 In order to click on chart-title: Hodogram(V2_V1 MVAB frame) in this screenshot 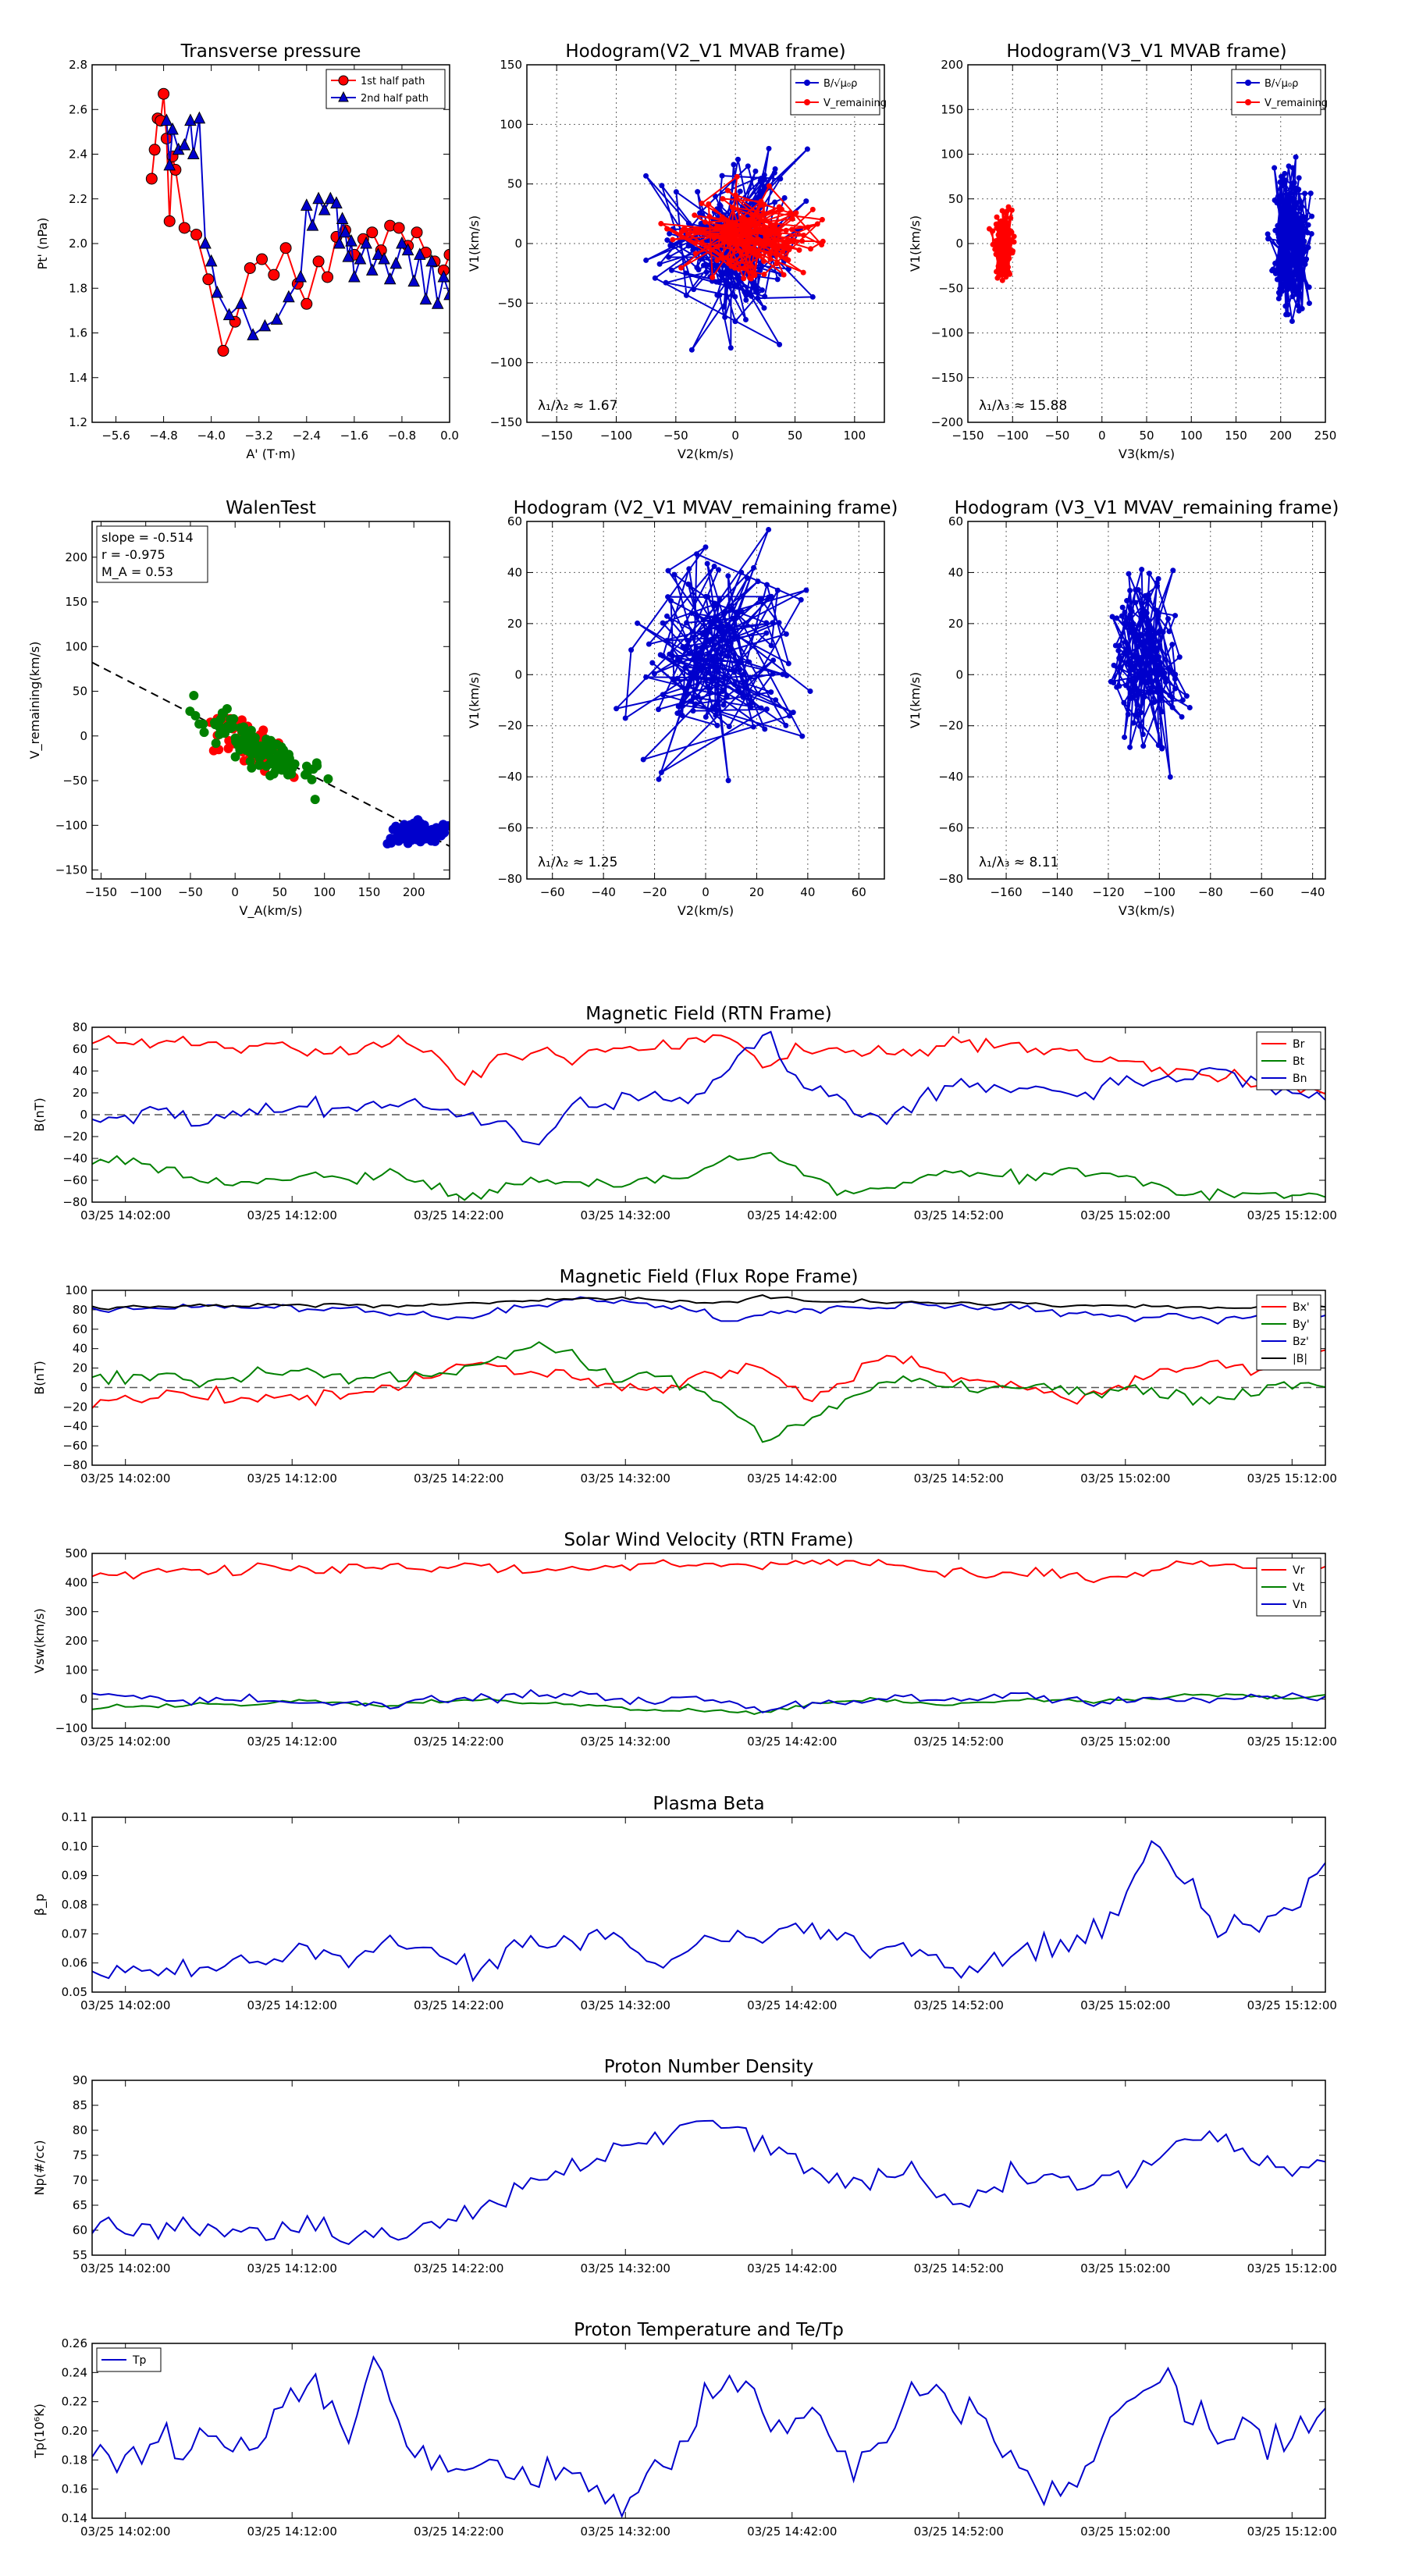, I will do `click(705, 51)`.